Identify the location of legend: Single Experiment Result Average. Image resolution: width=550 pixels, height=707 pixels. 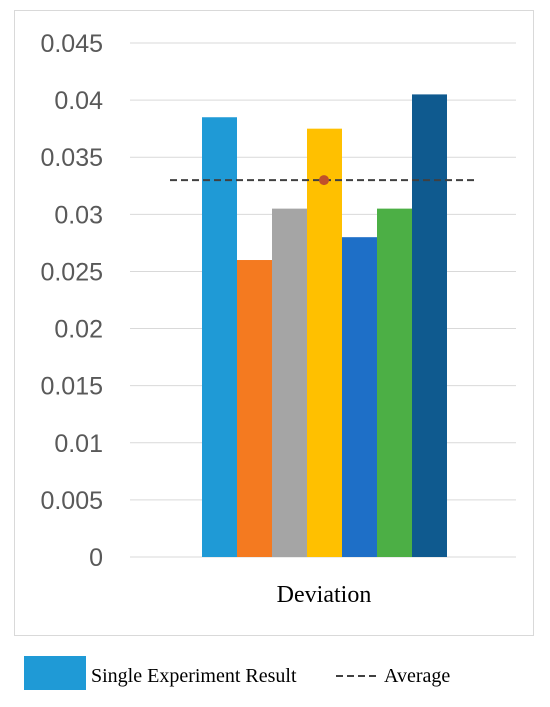
(237, 673).